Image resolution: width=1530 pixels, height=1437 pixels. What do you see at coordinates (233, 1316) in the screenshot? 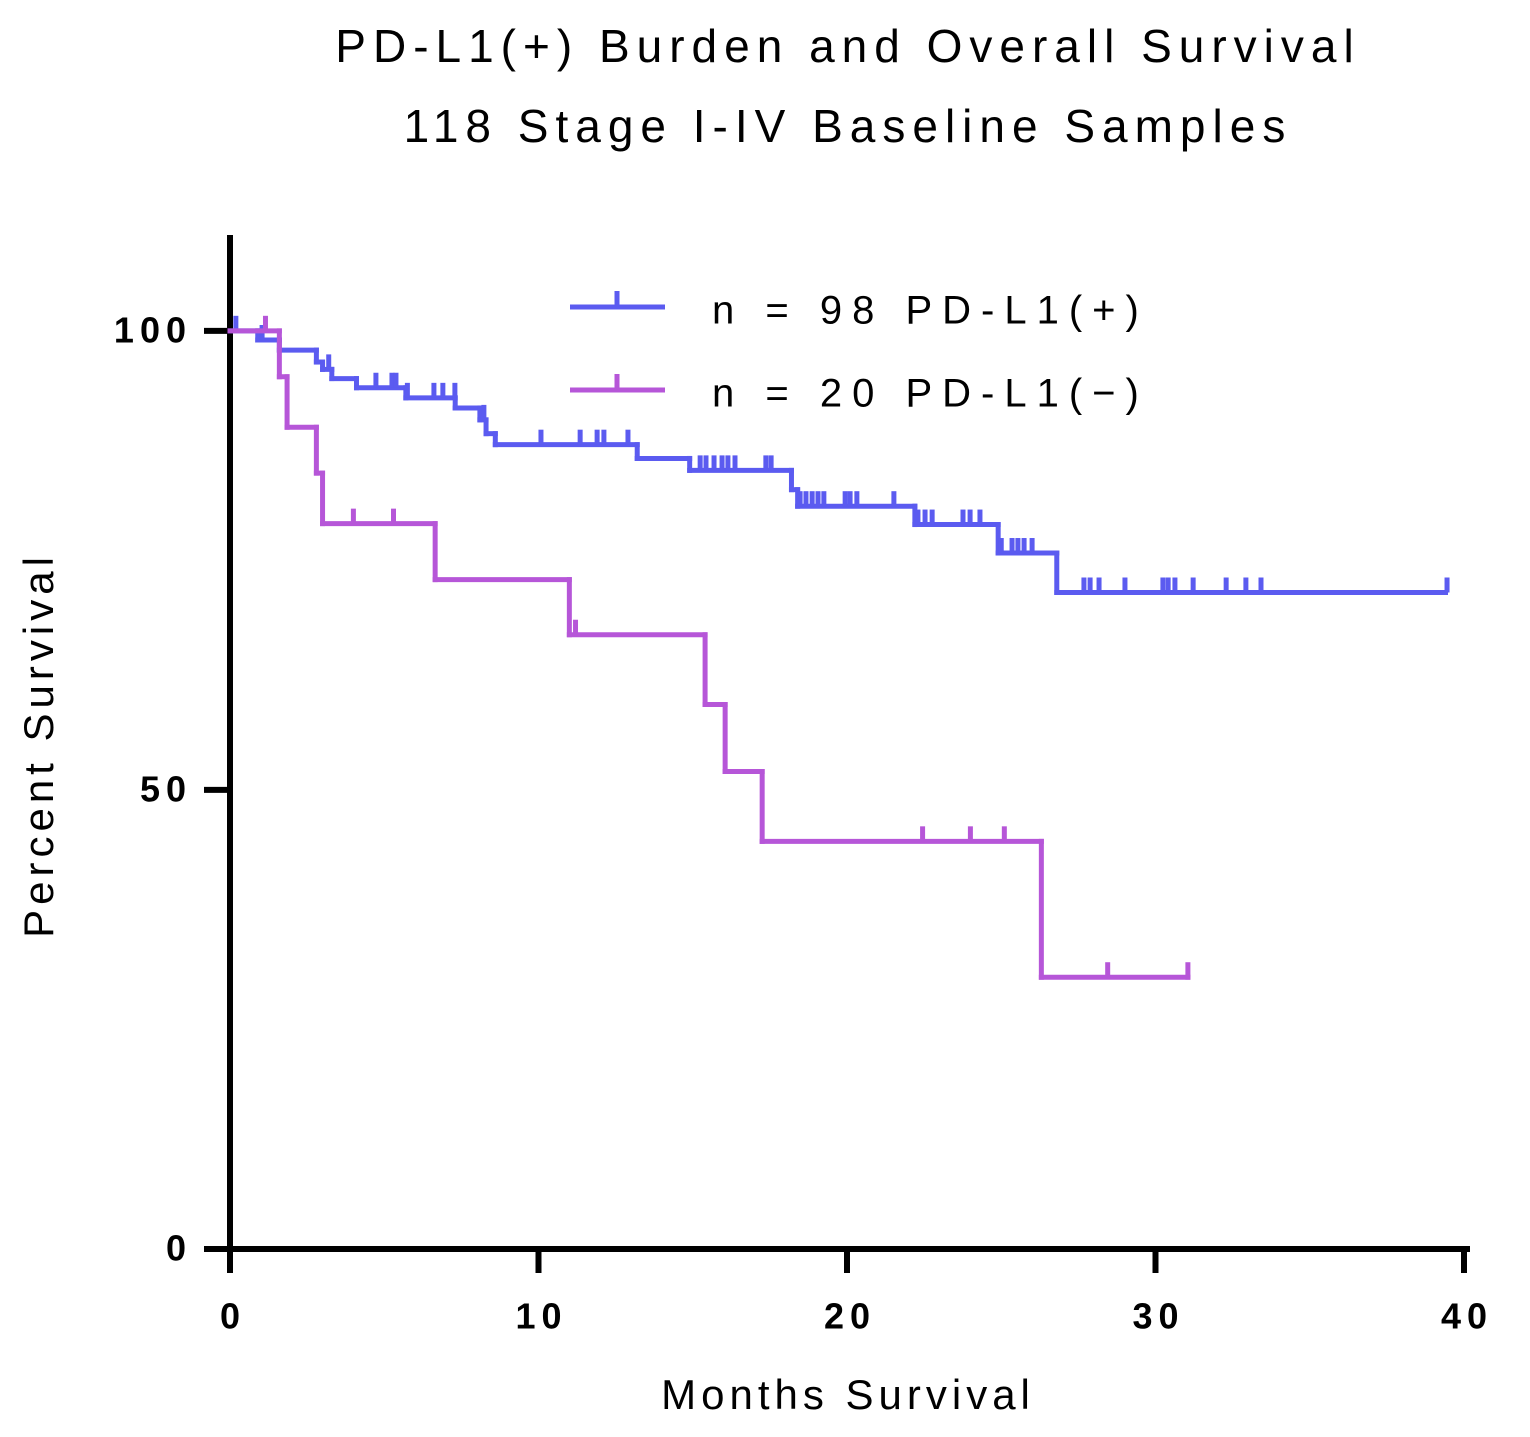
I see `x-tick-label: 0` at bounding box center [233, 1316].